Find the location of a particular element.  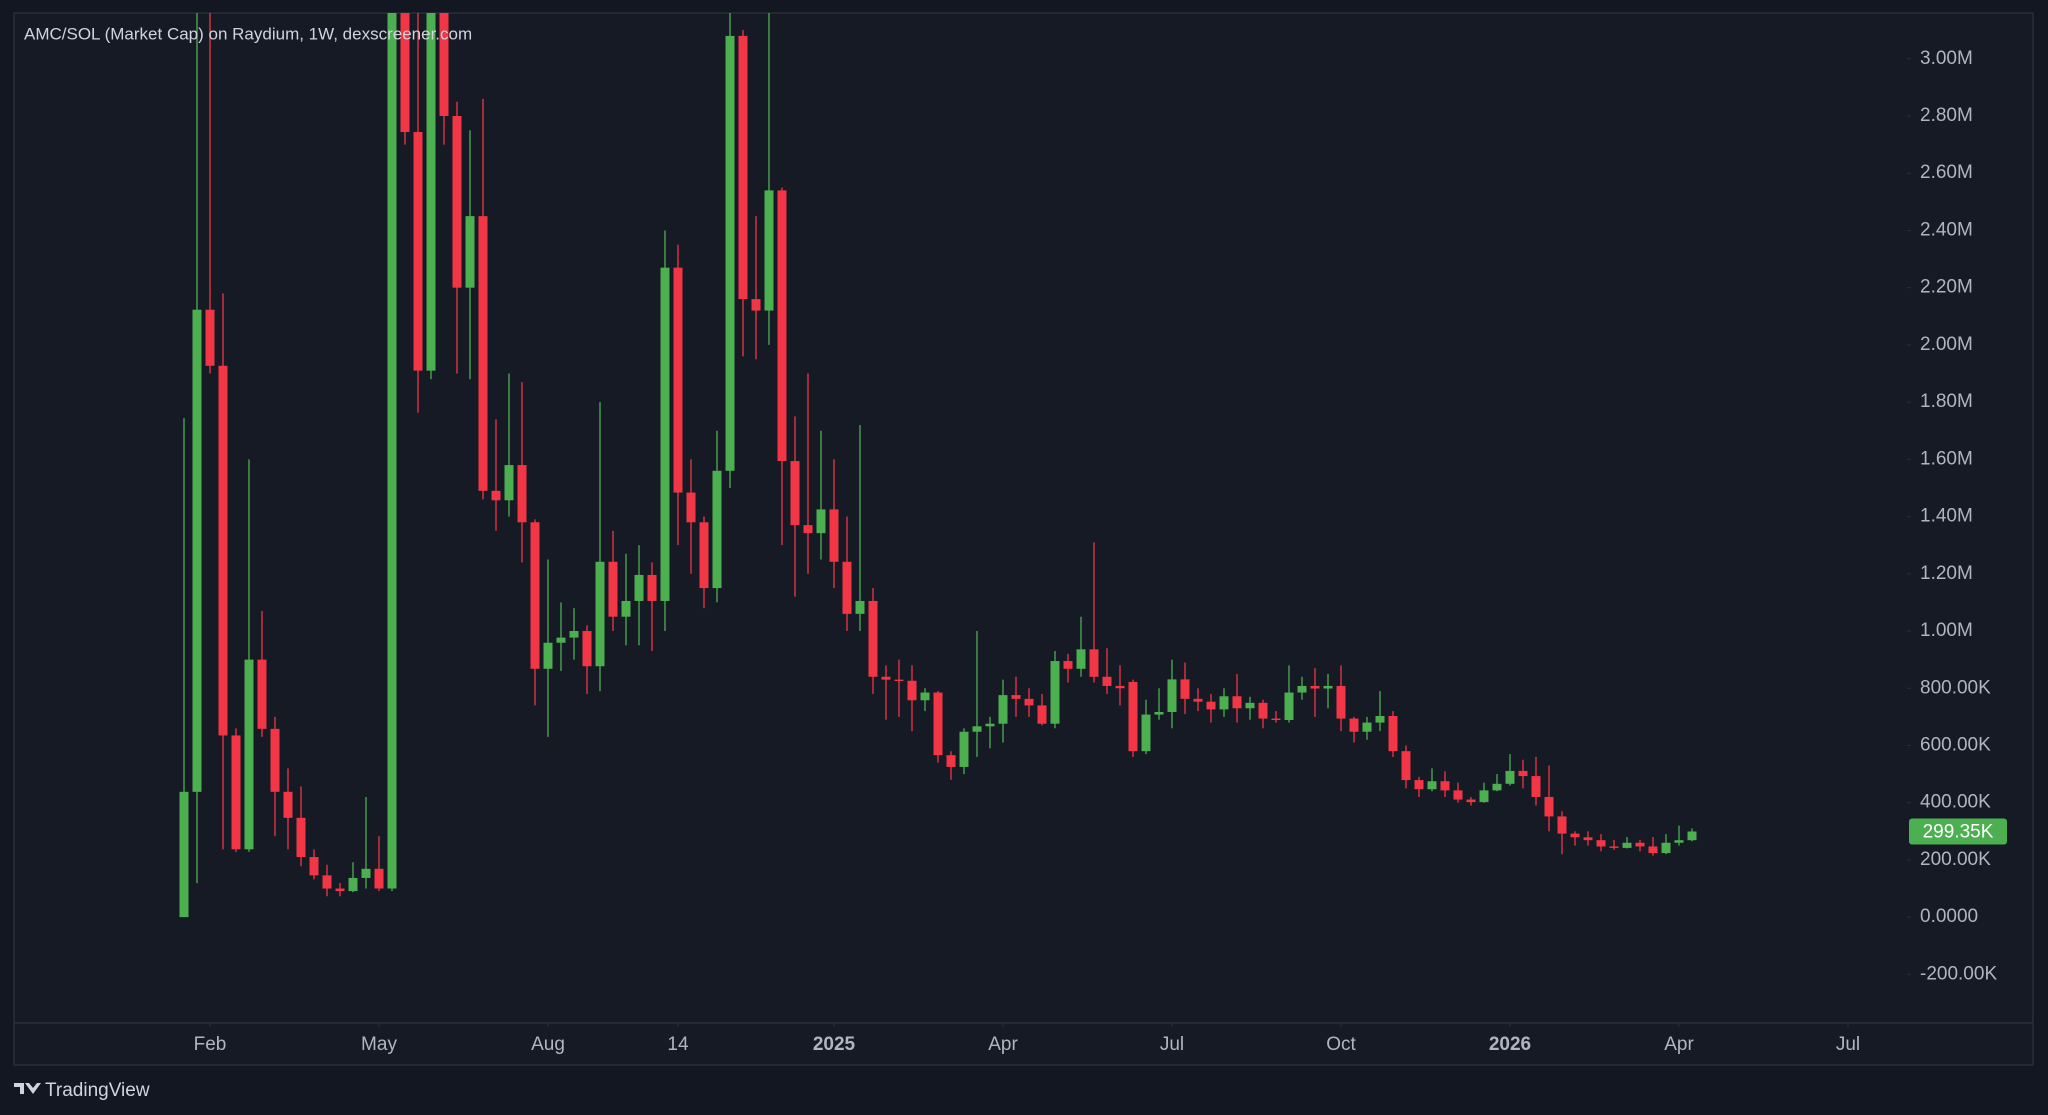

y-tick-label: 2.80M is located at coordinates (1946, 115).